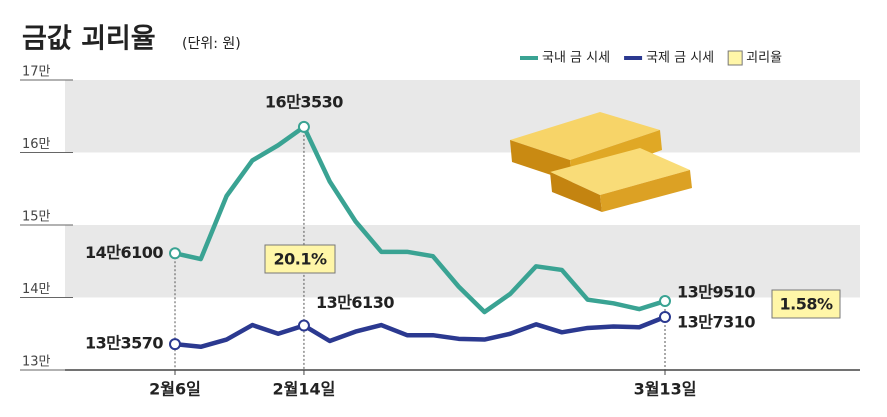  I want to click on gap-label: 20.1%, so click(299, 259).